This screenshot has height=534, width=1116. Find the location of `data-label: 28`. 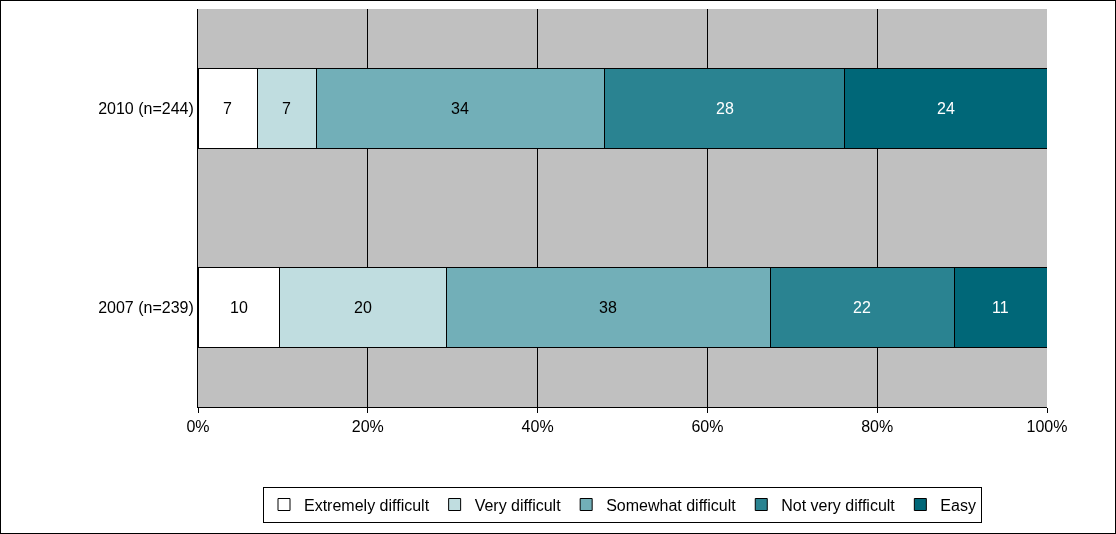

data-label: 28 is located at coordinates (725, 108).